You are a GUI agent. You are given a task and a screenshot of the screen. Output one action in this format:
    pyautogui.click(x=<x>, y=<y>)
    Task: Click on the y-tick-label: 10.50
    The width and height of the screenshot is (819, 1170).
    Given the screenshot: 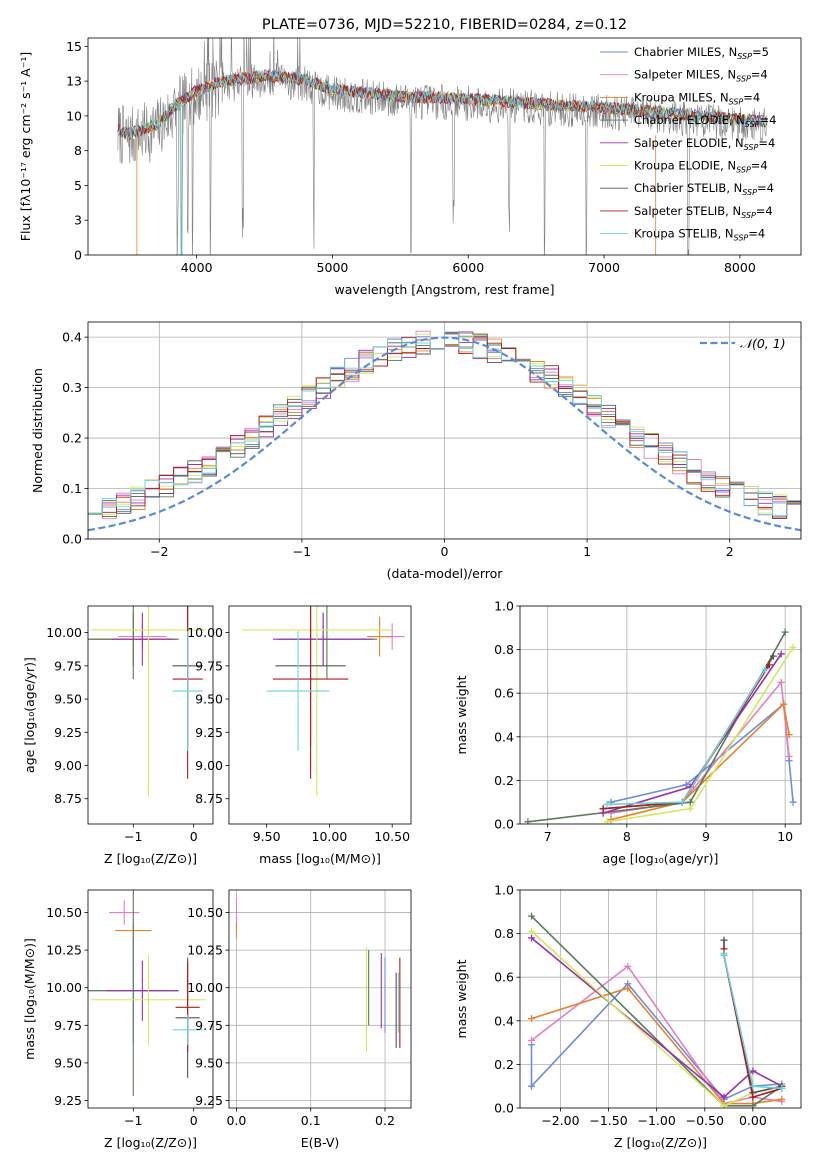 What is the action you would take?
    pyautogui.click(x=205, y=912)
    